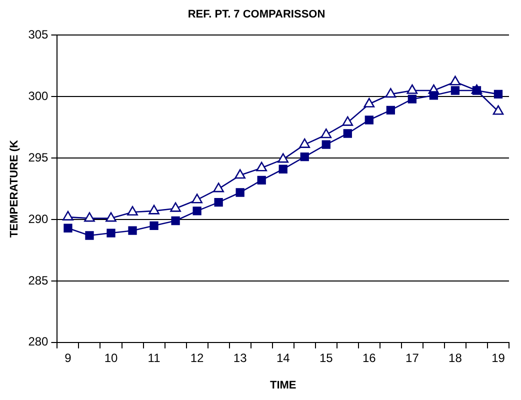 The image size is (521, 400). I want to click on y-tick-label: 290, so click(38, 219).